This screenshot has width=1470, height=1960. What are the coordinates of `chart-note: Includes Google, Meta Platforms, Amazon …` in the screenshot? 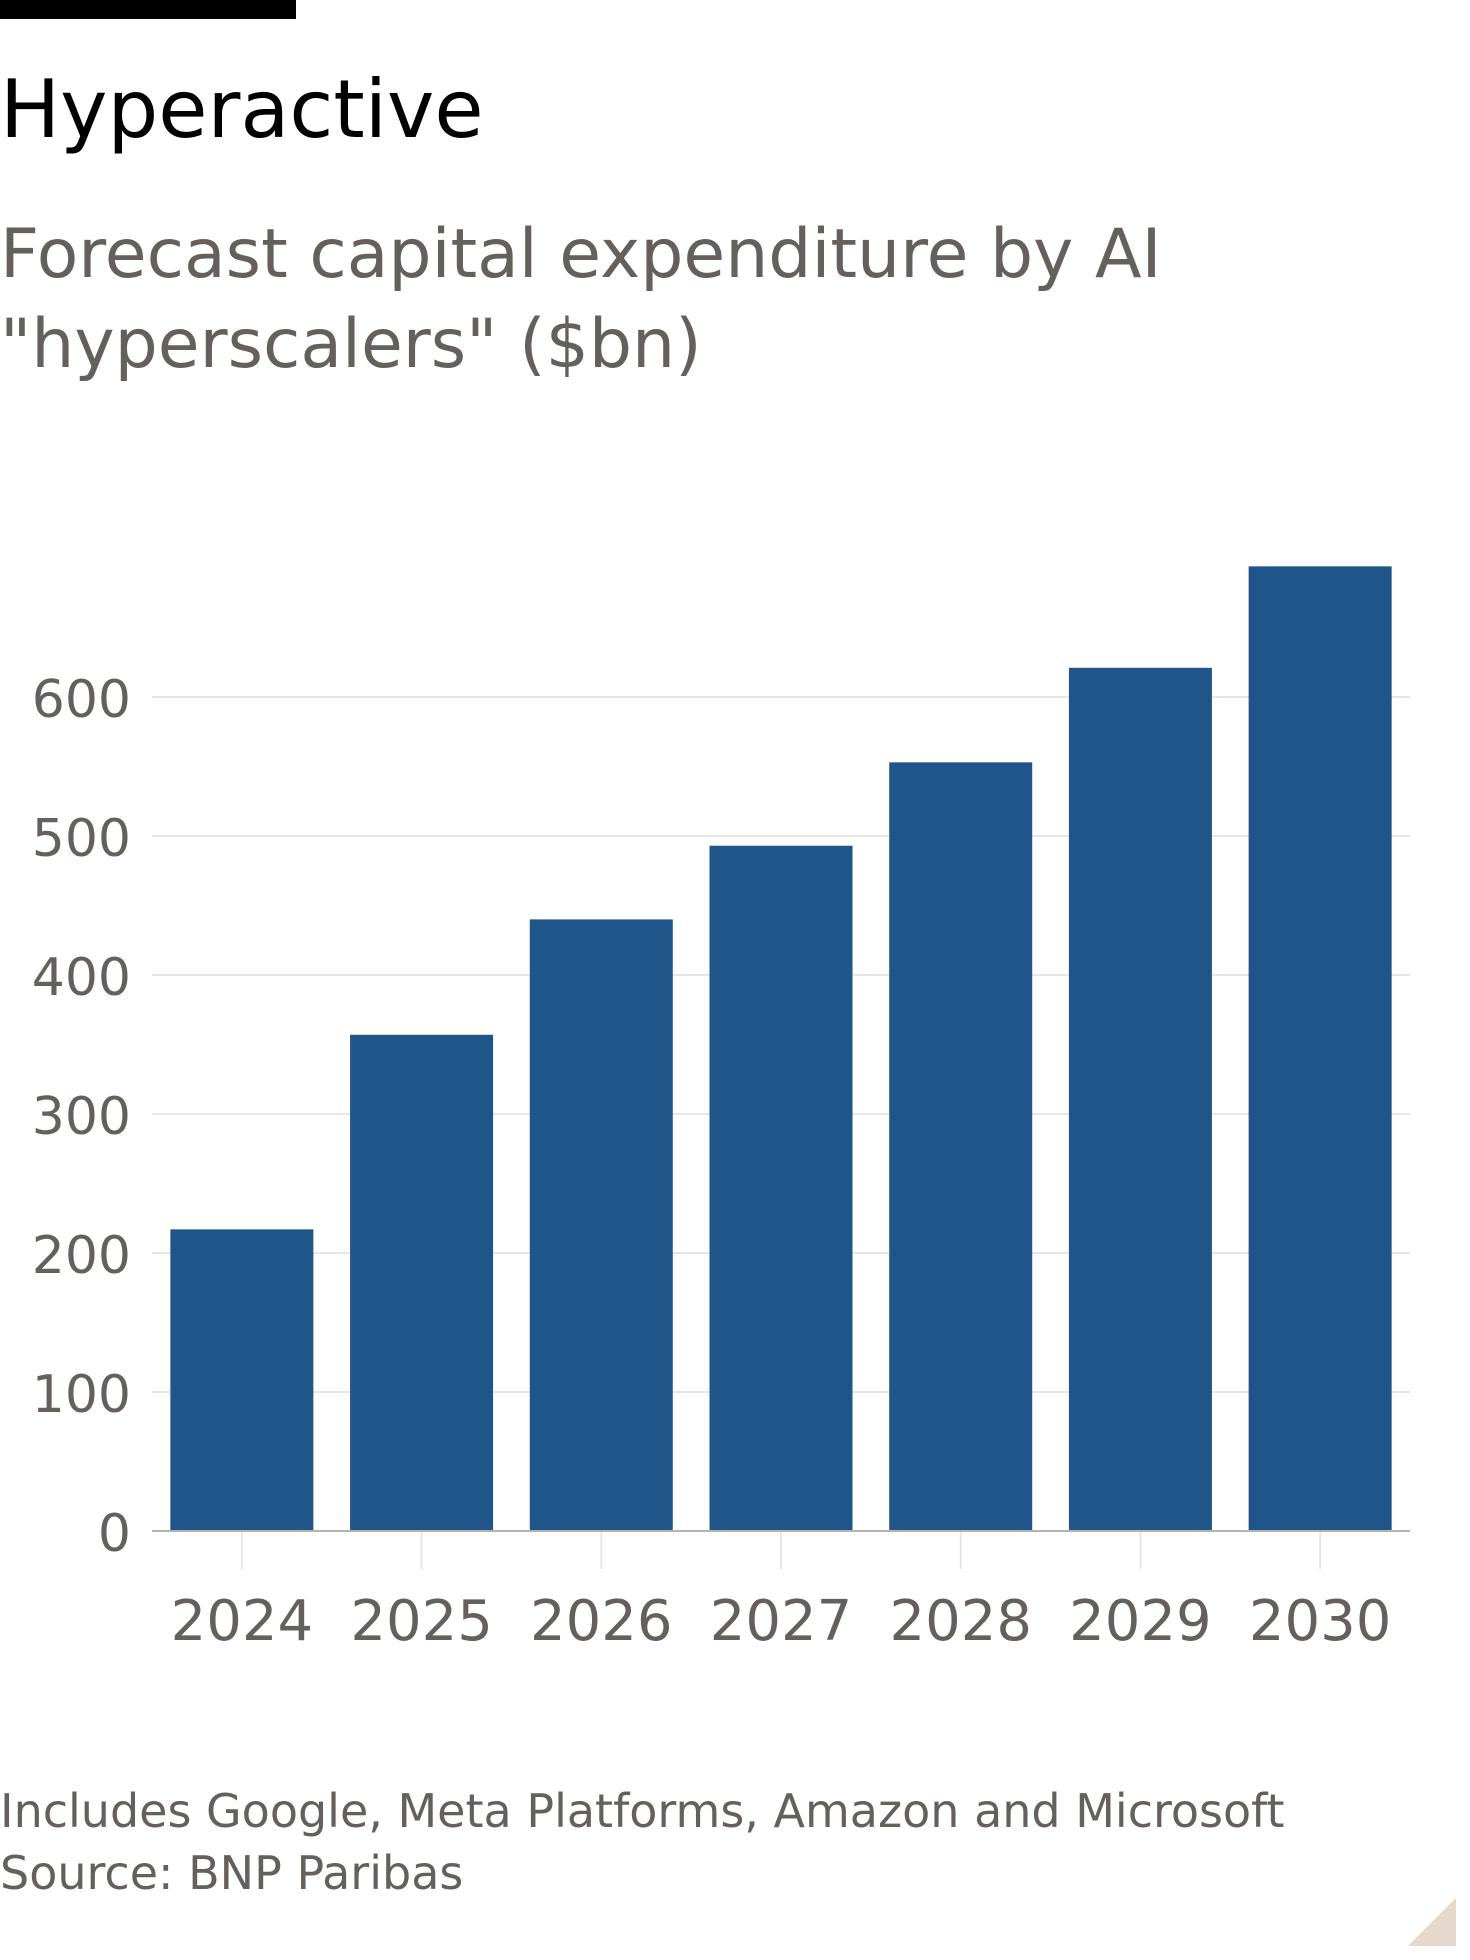 It's located at (642, 1811).